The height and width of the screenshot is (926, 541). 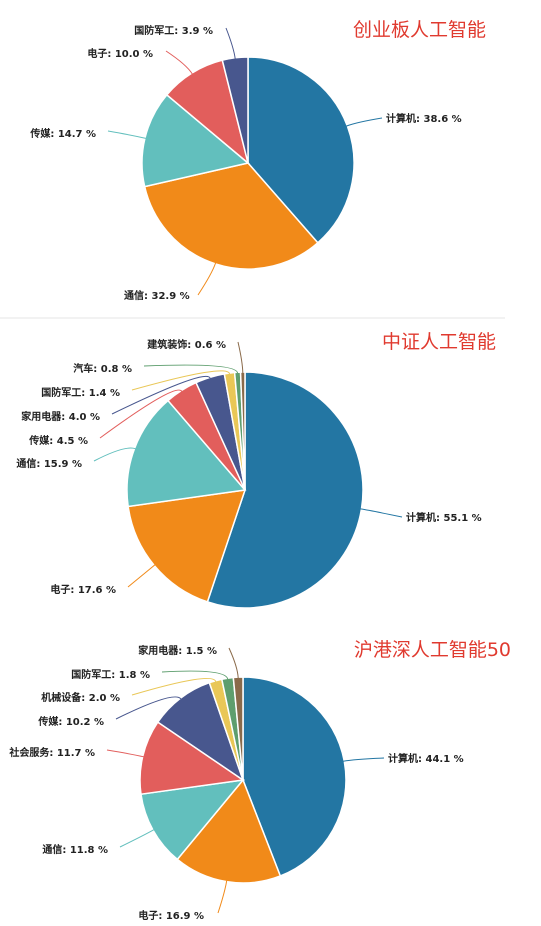 What do you see at coordinates (426, 758) in the screenshot?
I see `slice-label-3-1: 计算机: 44.1 %` at bounding box center [426, 758].